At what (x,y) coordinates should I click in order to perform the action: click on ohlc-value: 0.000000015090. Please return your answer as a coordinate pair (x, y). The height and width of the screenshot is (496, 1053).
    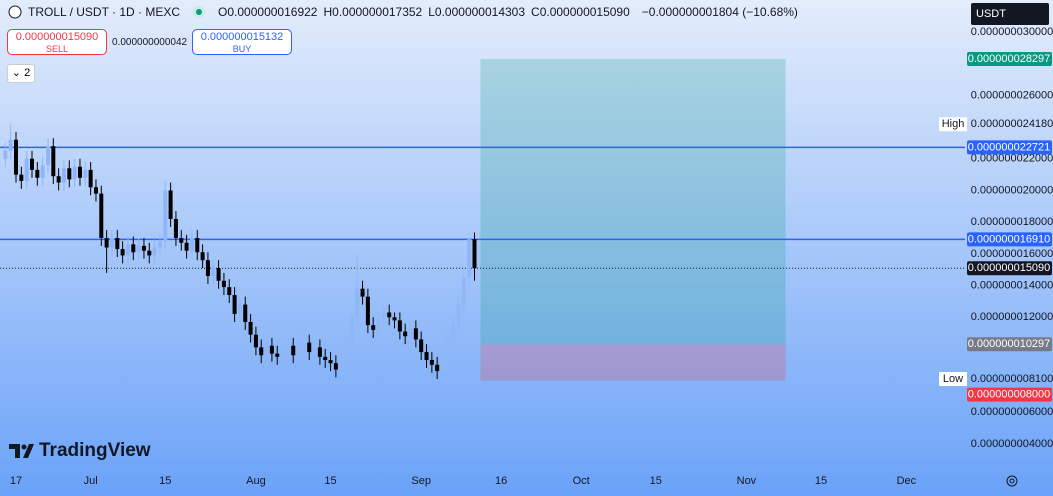
    Looking at the image, I should click on (584, 12).